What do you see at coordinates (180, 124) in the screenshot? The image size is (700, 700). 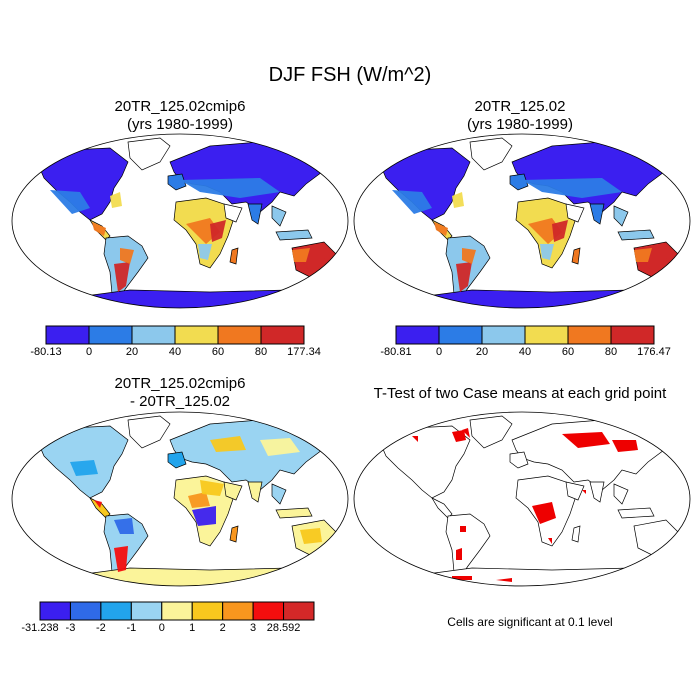 I see `panel-title-line2: (yrs 1980-1999)` at bounding box center [180, 124].